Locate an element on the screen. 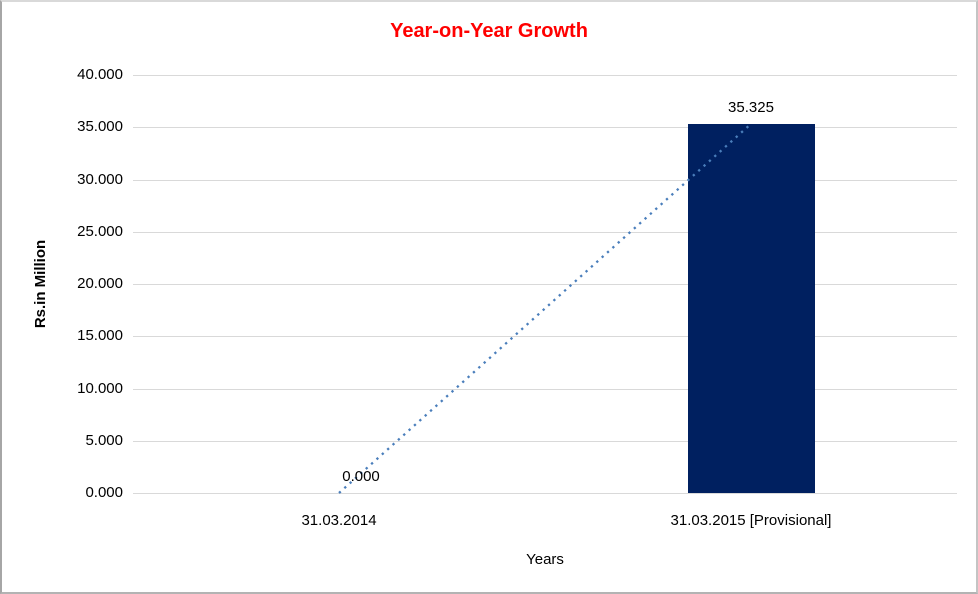  y-tick-label: 25.000 is located at coordinates (100, 231).